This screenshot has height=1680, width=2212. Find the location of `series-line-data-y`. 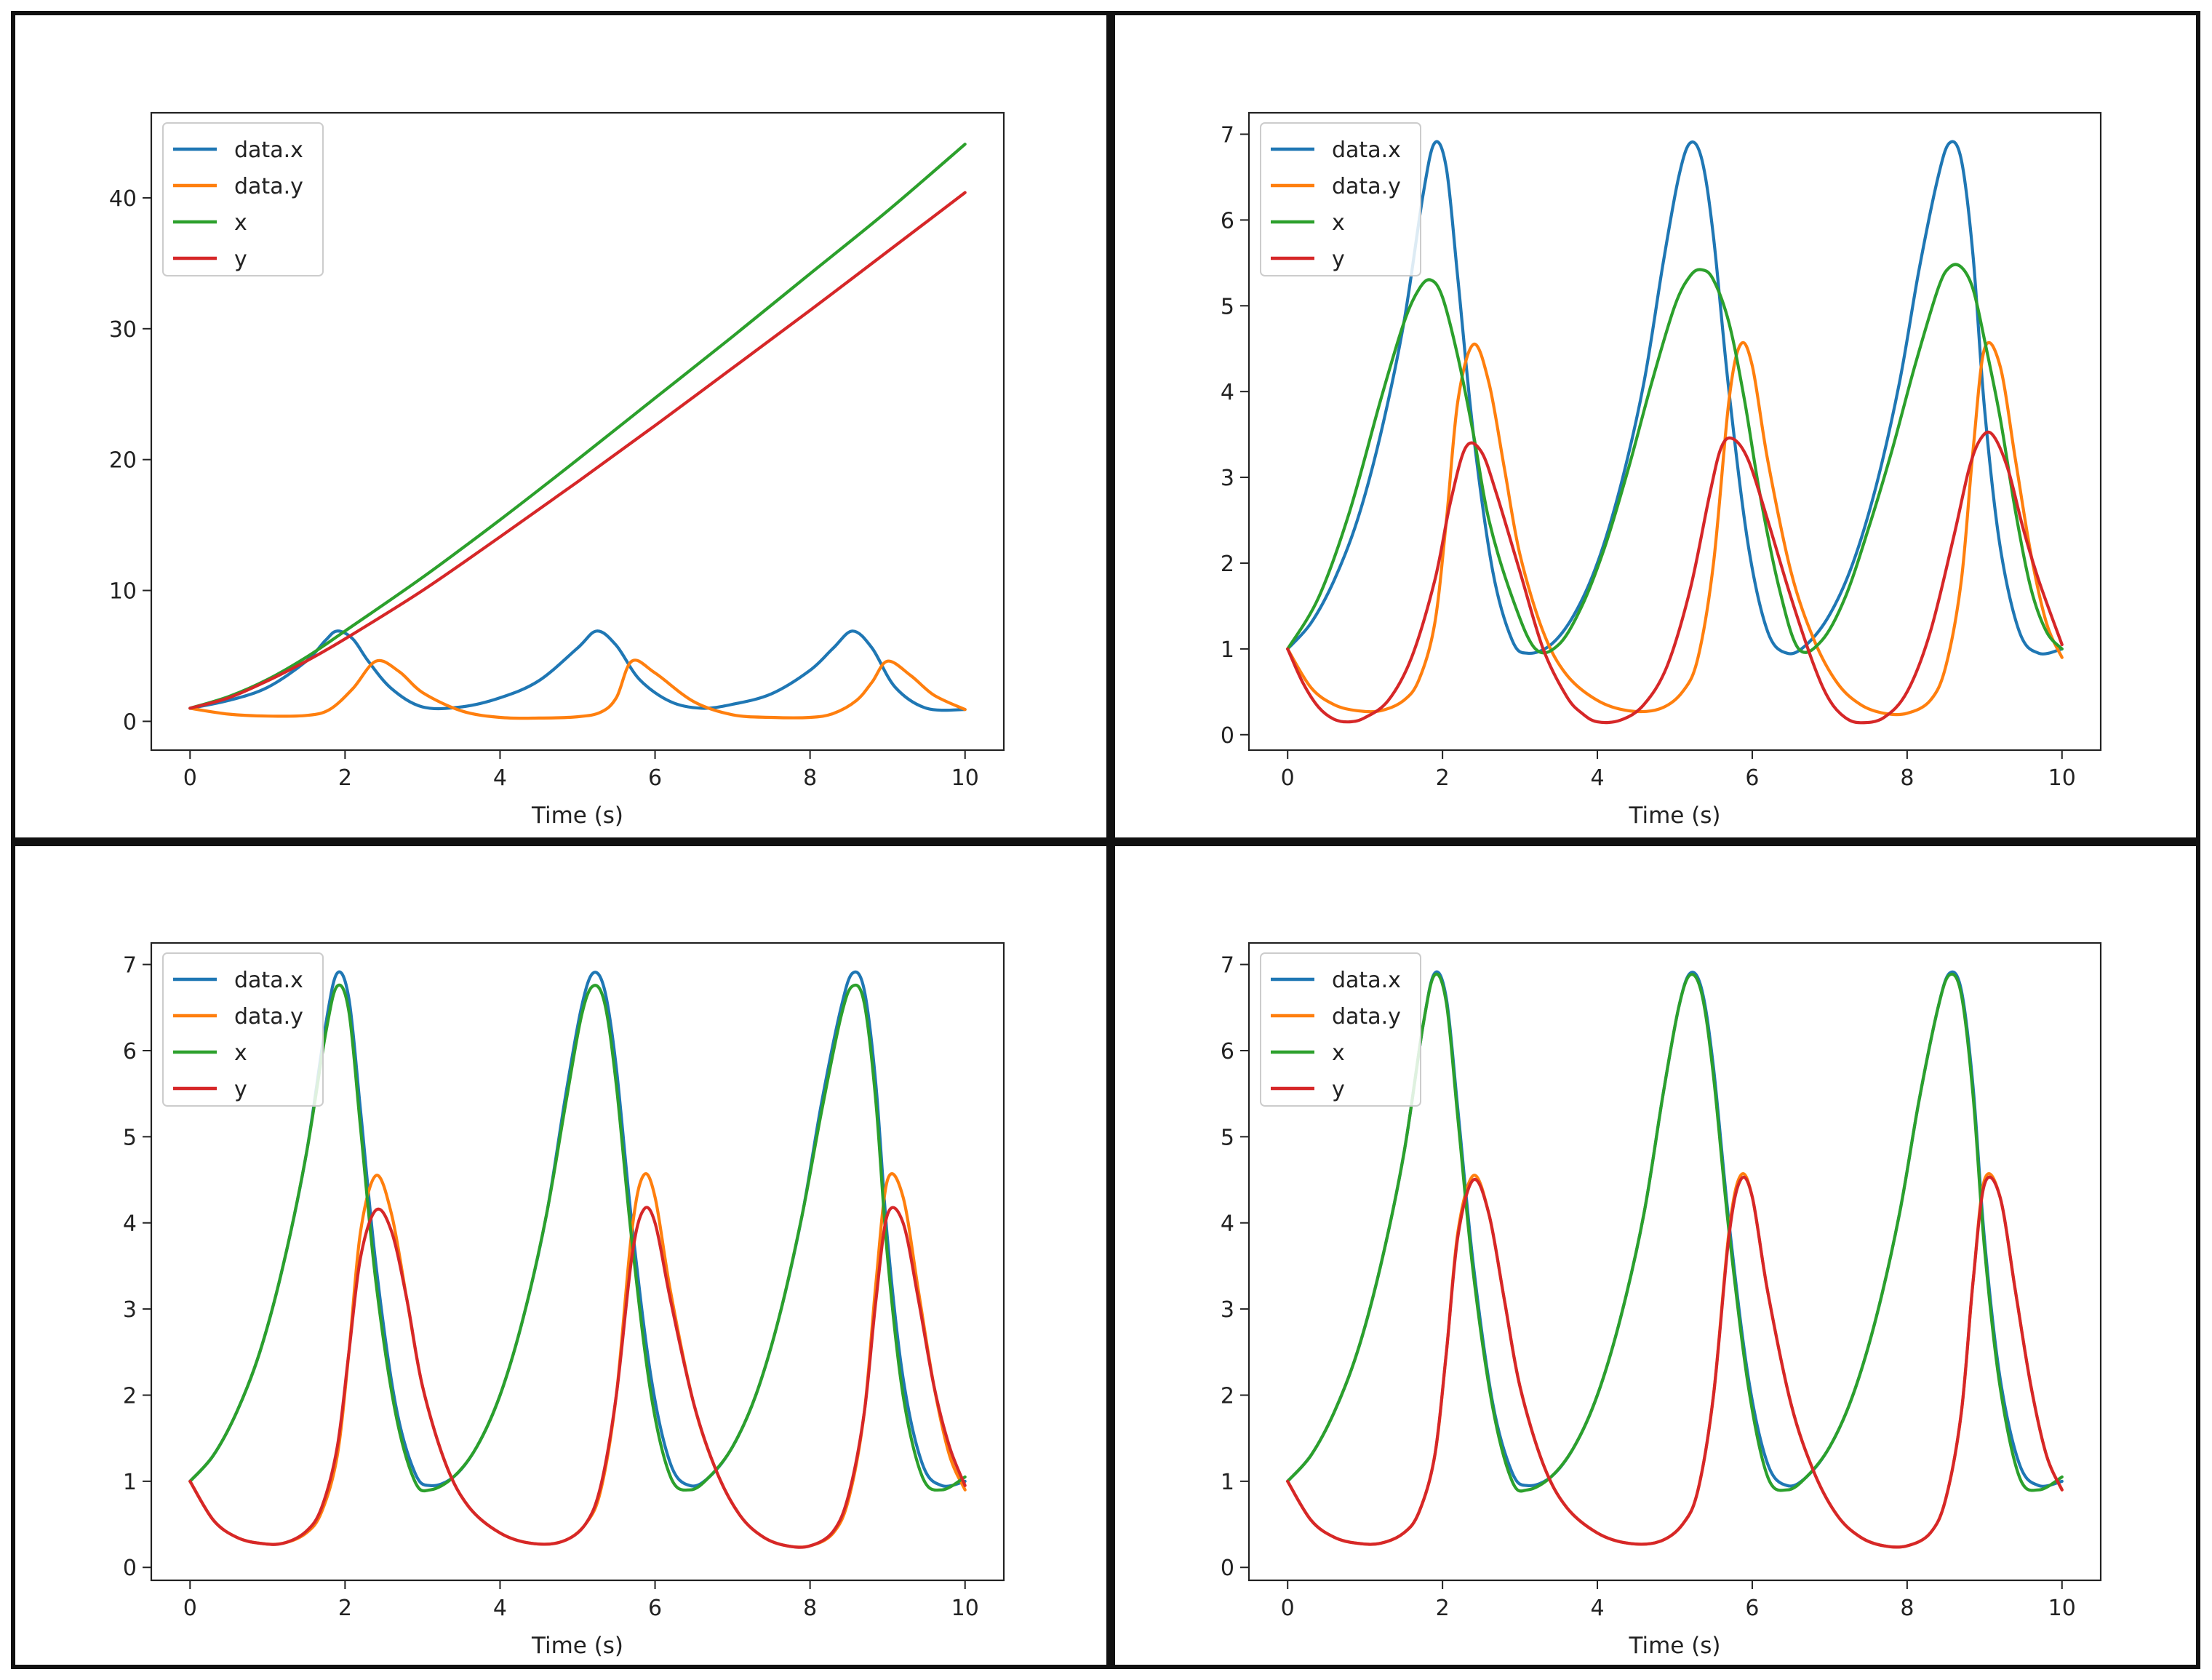

series-line-data-y is located at coordinates (577, 689).